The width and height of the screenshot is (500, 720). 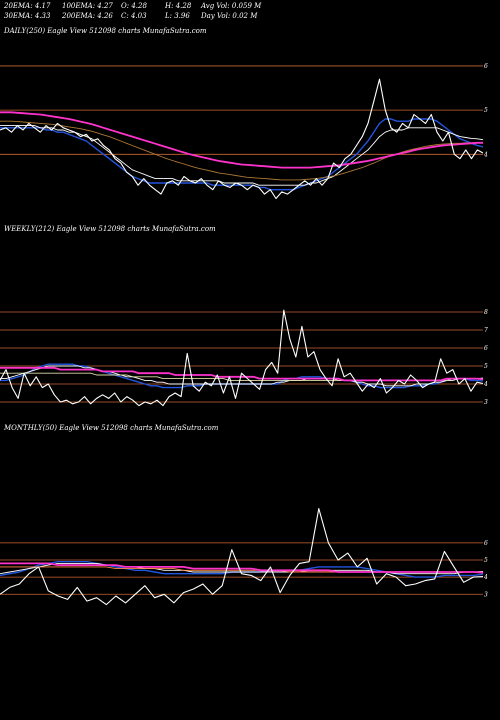 What do you see at coordinates (486, 402) in the screenshot?
I see `weekly-y-tick-label: 3` at bounding box center [486, 402].